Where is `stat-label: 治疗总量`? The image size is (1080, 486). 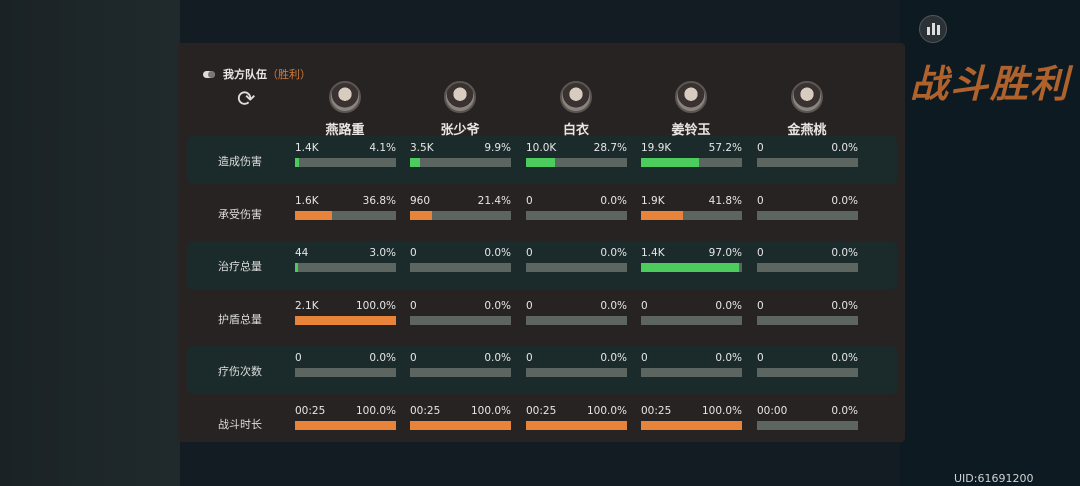
stat-label: 治疗总量 is located at coordinates (240, 267).